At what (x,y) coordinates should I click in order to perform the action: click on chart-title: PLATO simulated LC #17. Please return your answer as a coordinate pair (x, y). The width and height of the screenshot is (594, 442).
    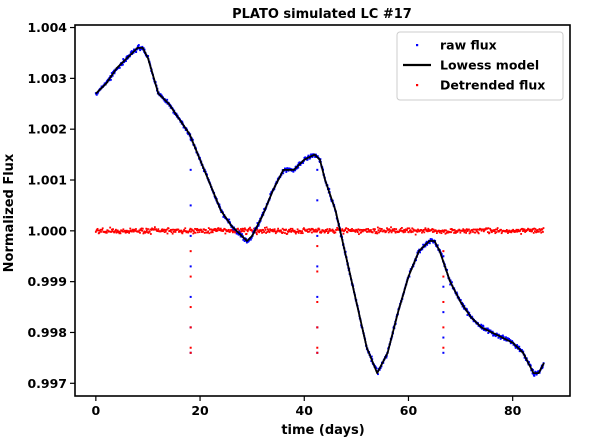
    Looking at the image, I should click on (322, 14).